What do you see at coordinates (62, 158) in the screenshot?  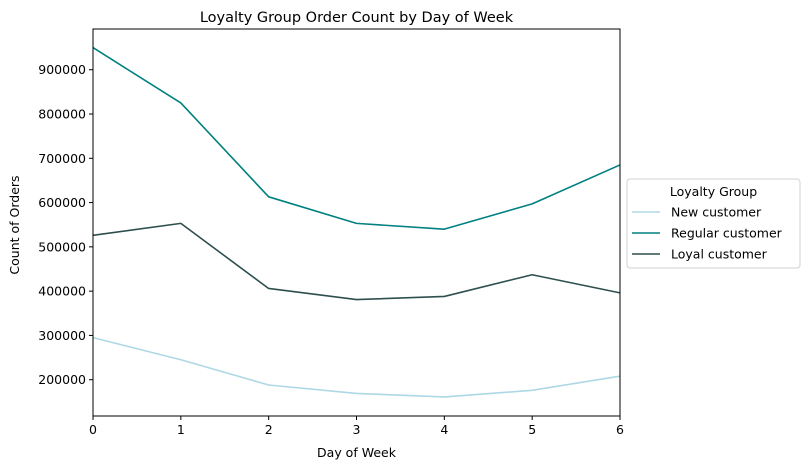 I see `y-tick-label: 700000` at bounding box center [62, 158].